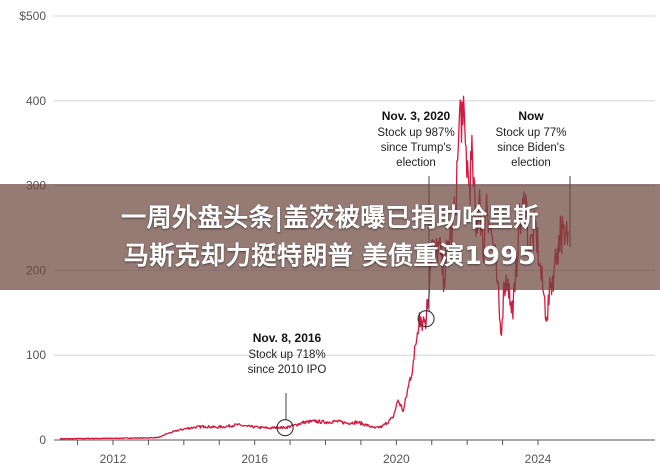 The image size is (660, 474). I want to click on headline-line-2: 马斯克却力挺特朗普 美债重演1995, so click(330, 255).